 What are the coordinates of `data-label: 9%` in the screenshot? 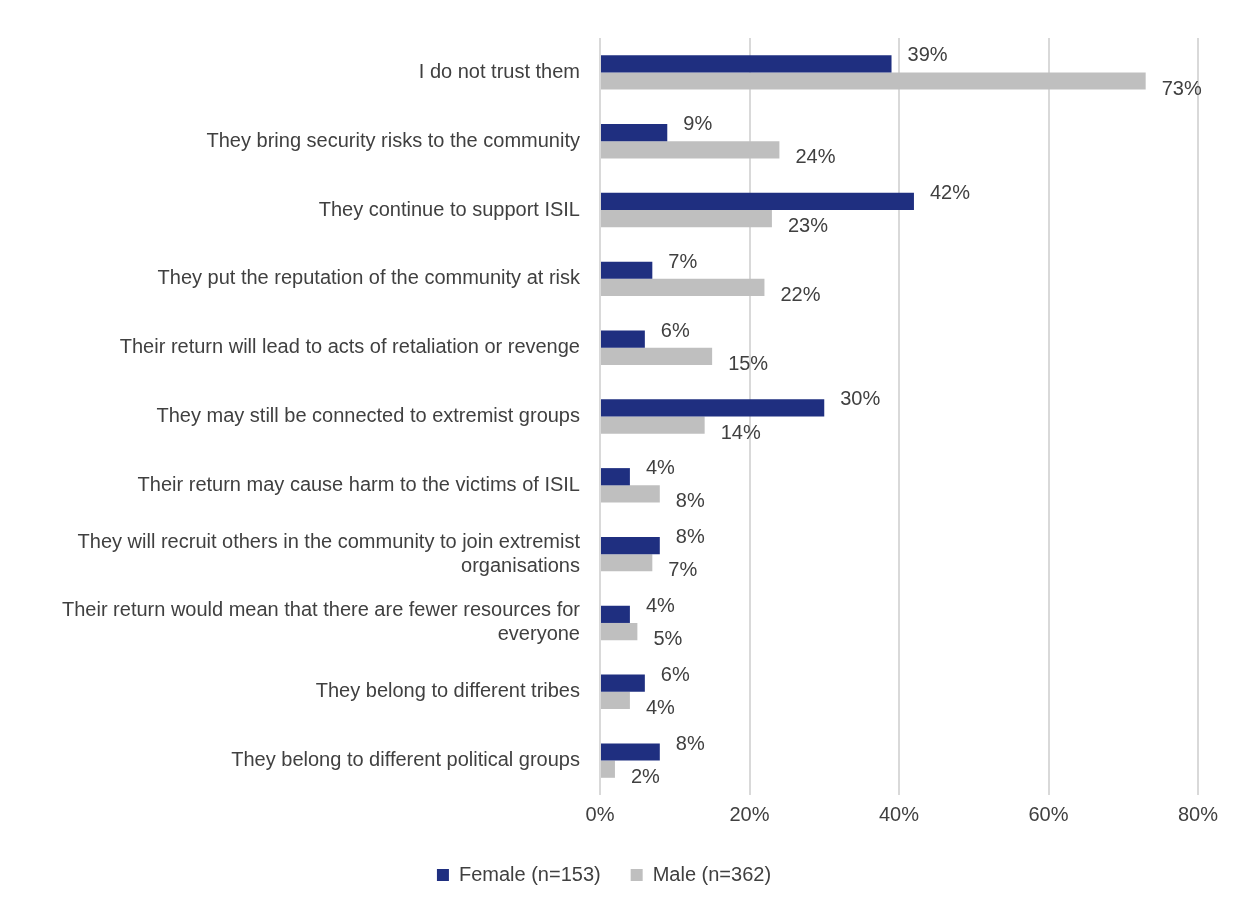 It's located at (698, 123).